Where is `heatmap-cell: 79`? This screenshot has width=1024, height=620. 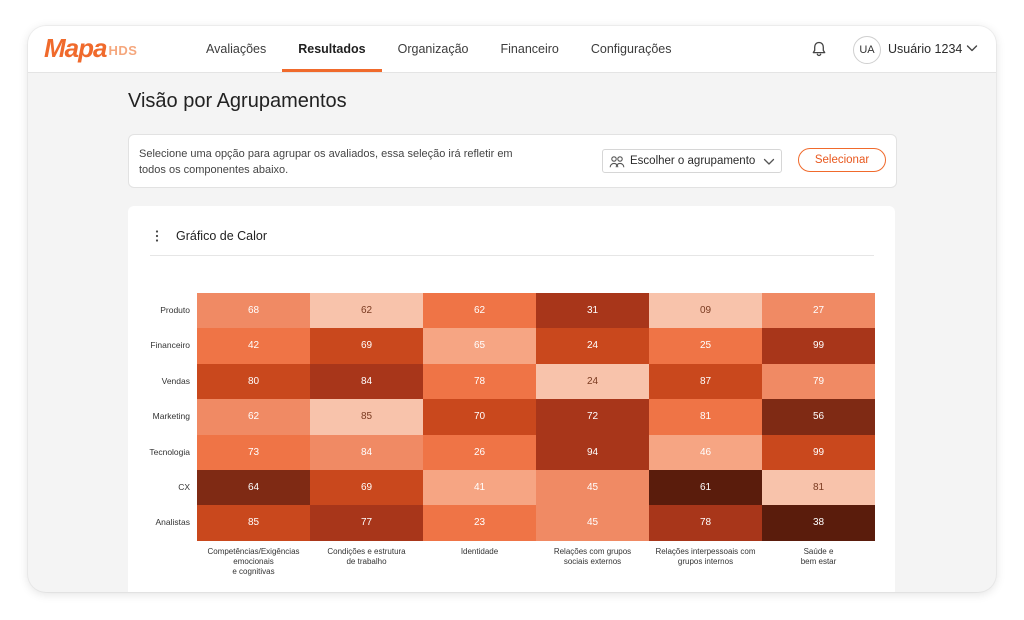
heatmap-cell: 79 is located at coordinates (818, 381).